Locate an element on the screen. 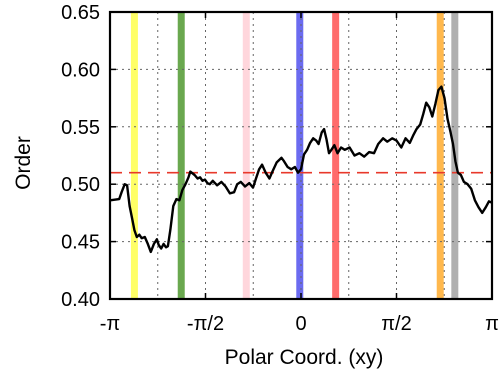 The width and height of the screenshot is (503, 373). x-tick-label: -π is located at coordinates (110, 324).